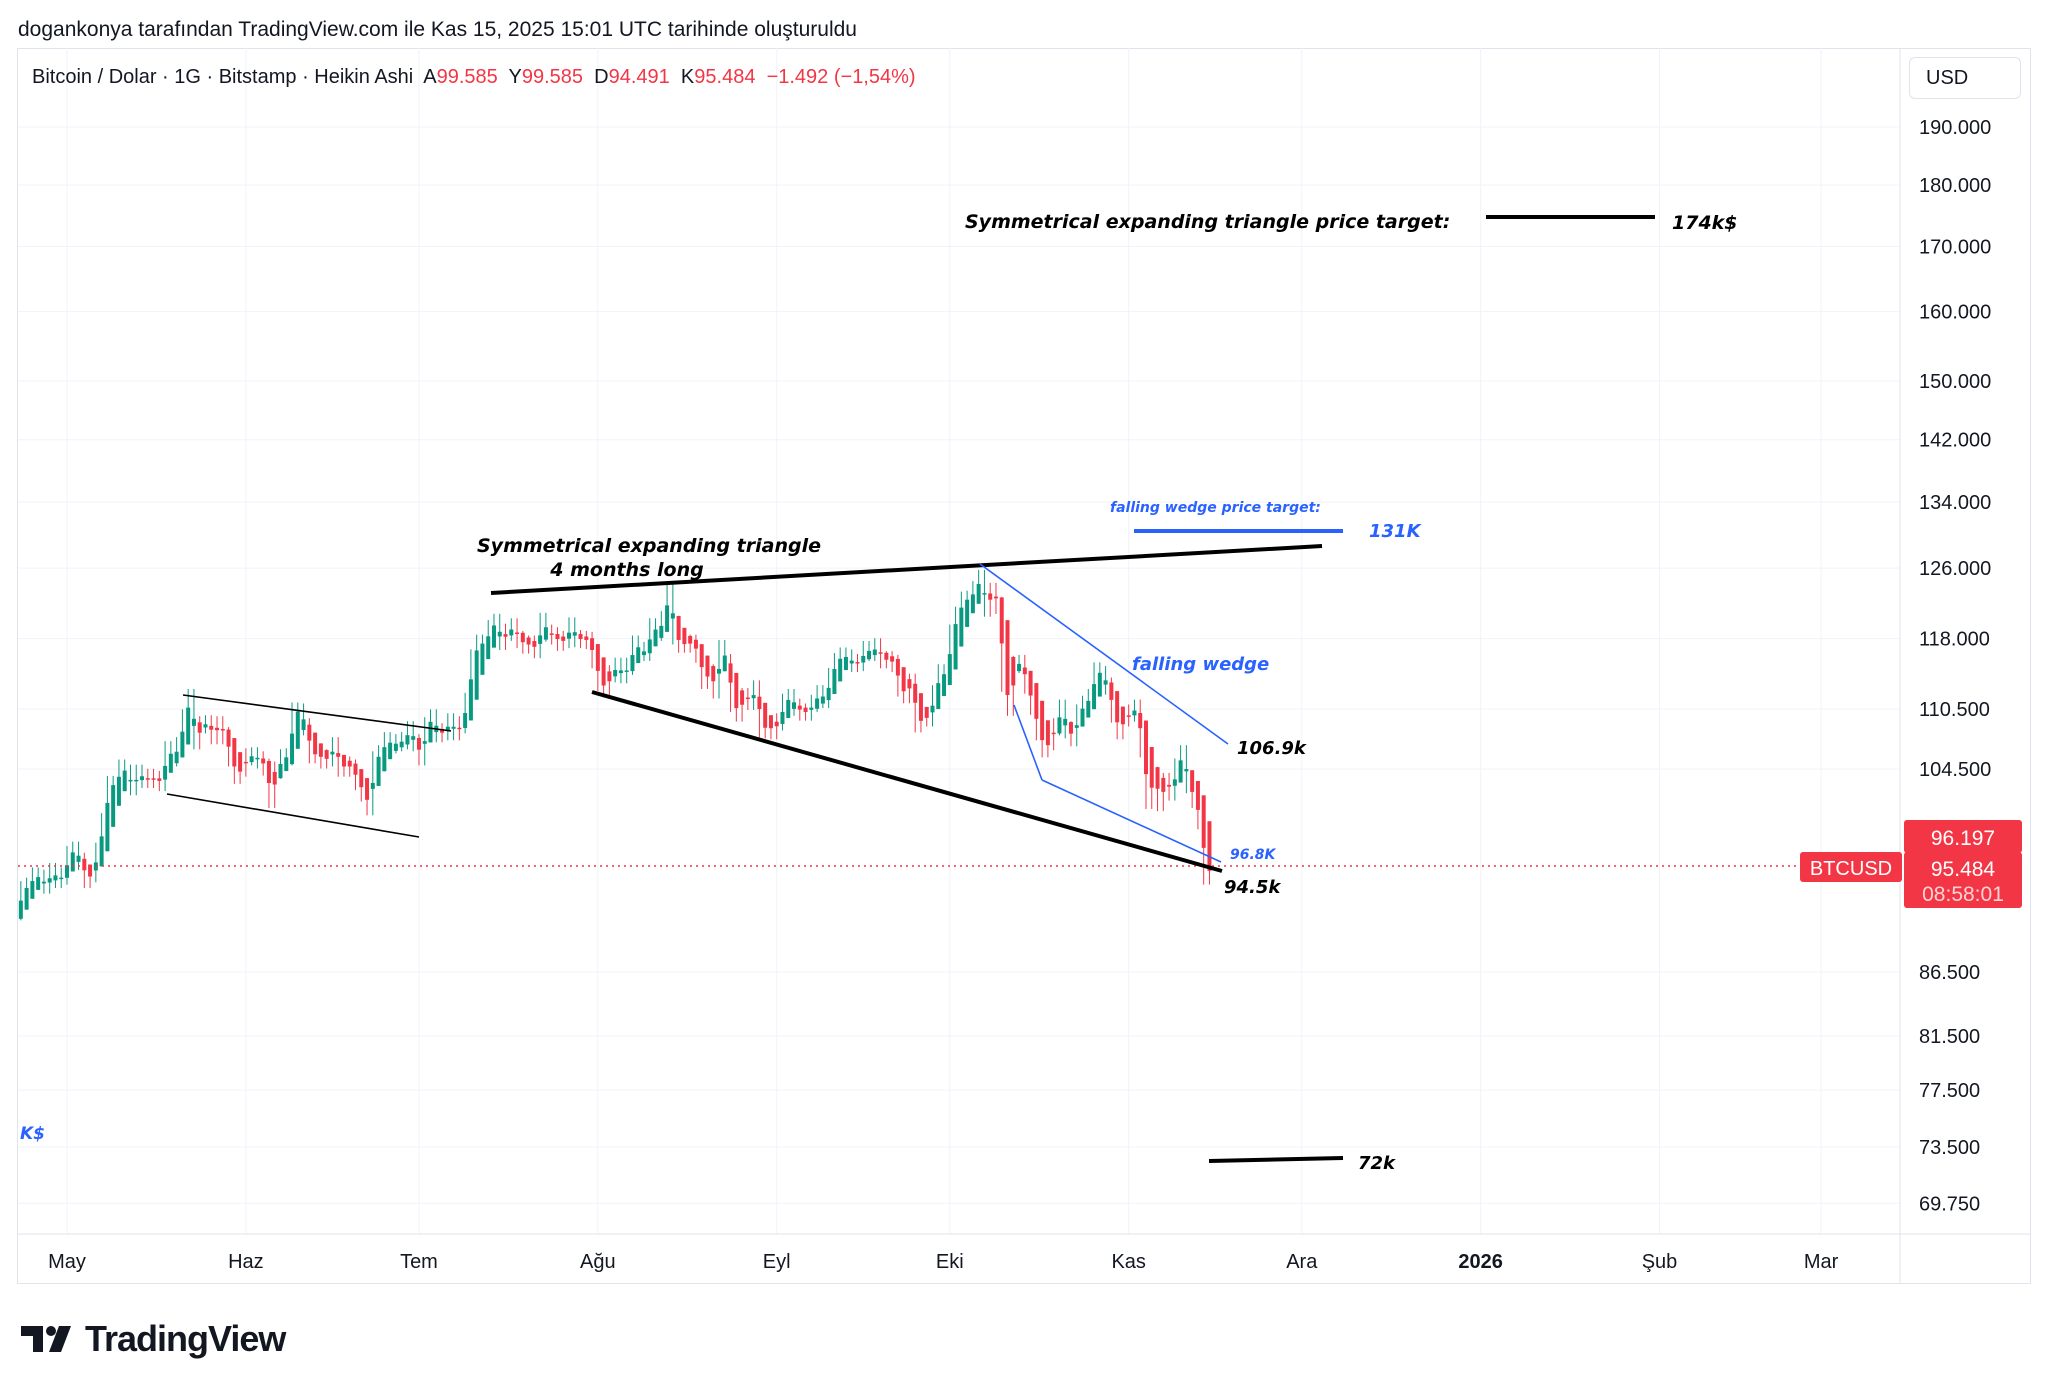 The width and height of the screenshot is (2048, 1391). Describe the element at coordinates (725, 77) in the screenshot. I see `close-value: 95.484` at that location.